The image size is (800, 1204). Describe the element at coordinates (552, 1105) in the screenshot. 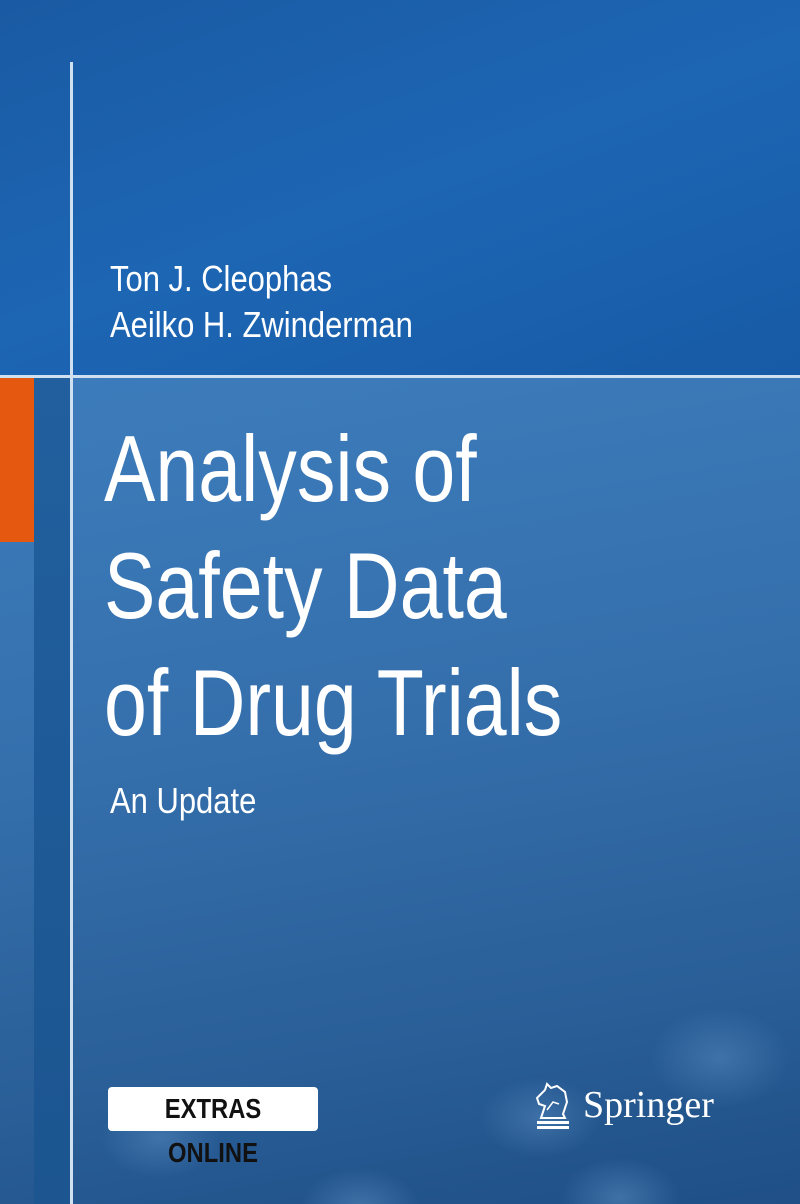

I see `knight-horse-icon` at that location.